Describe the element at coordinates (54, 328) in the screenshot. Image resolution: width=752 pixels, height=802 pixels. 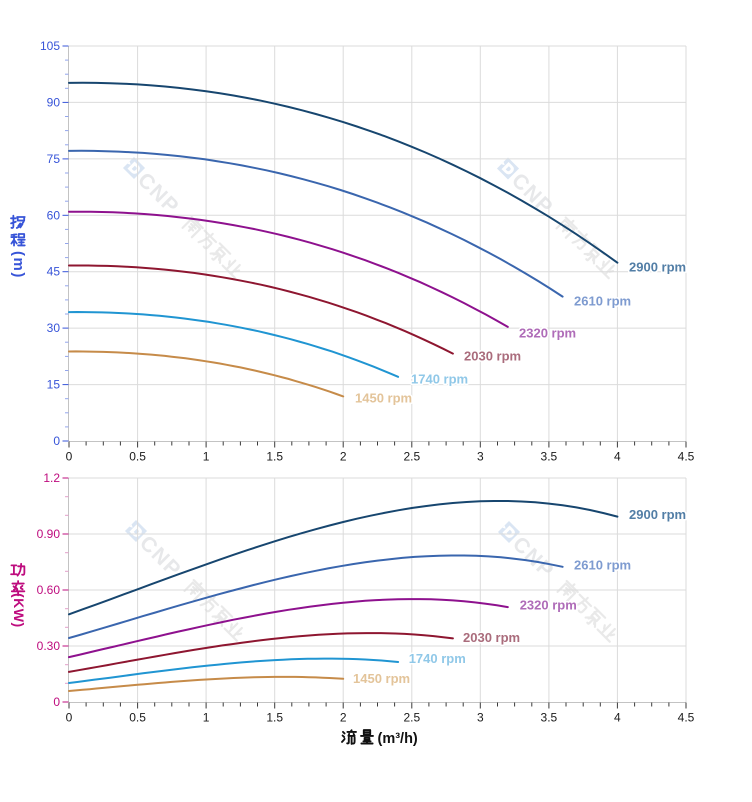
I see `svg-text: 30` at that location.